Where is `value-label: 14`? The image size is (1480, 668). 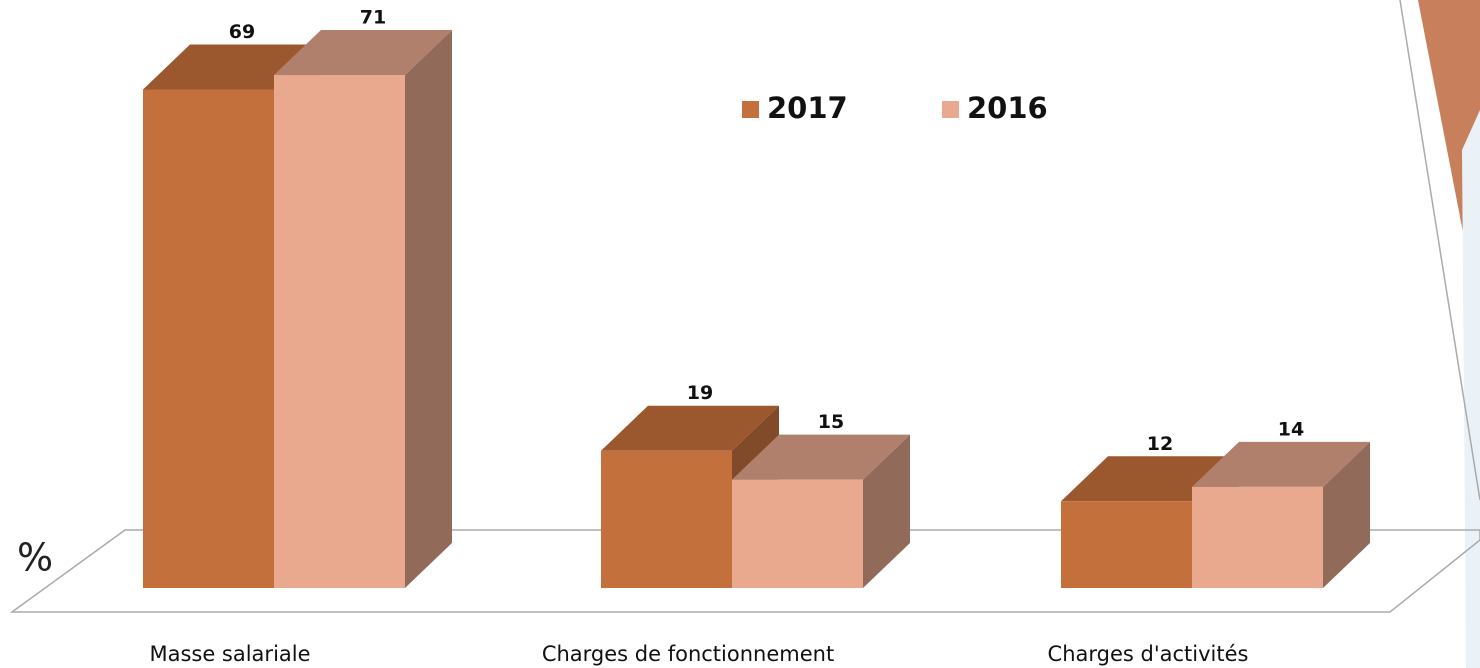 value-label: 14 is located at coordinates (1291, 429).